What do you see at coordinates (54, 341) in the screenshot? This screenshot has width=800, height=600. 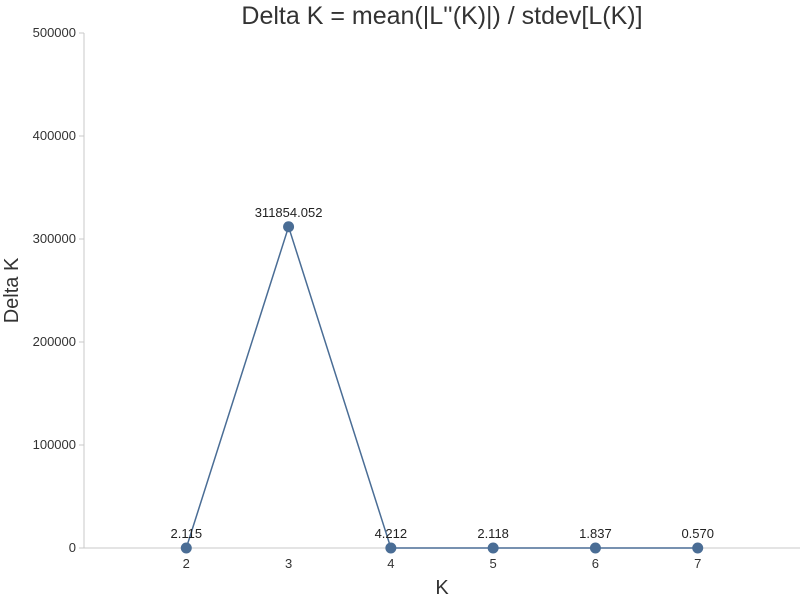 I see `y-tick-label: 200000` at bounding box center [54, 341].